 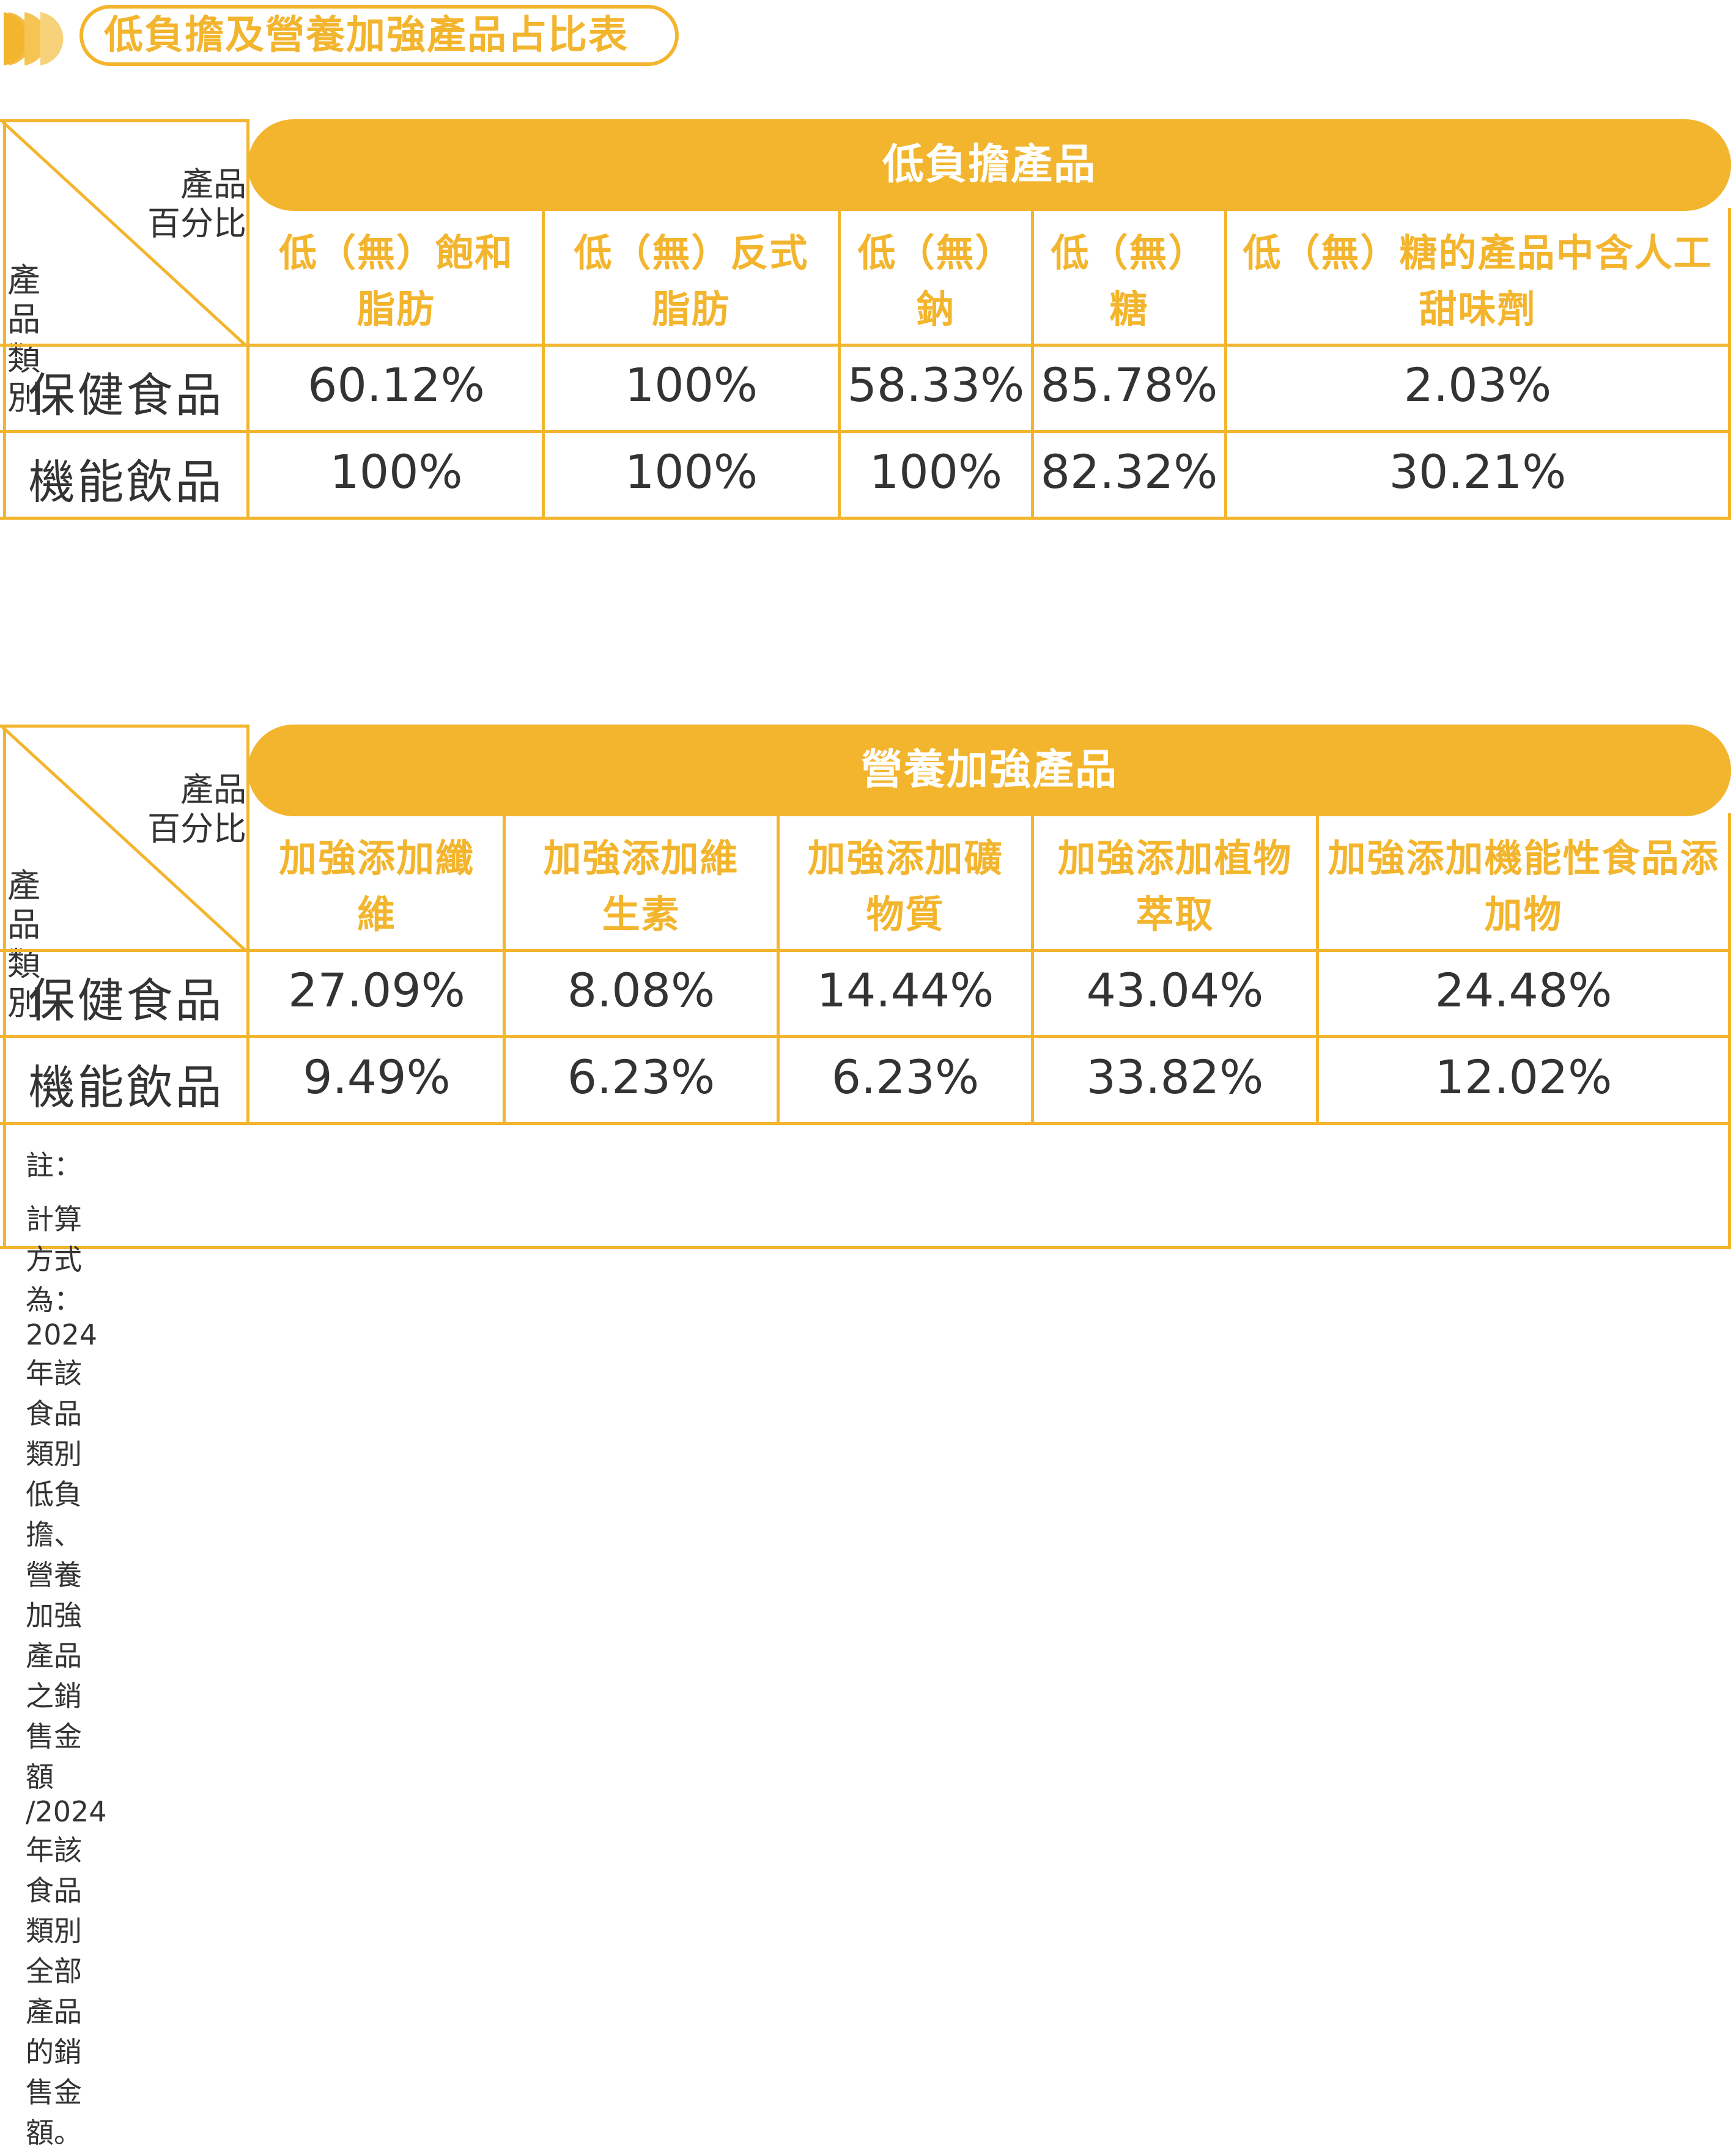 What do you see at coordinates (1175, 1077) in the screenshot?
I see `table-cell: 33.82%` at bounding box center [1175, 1077].